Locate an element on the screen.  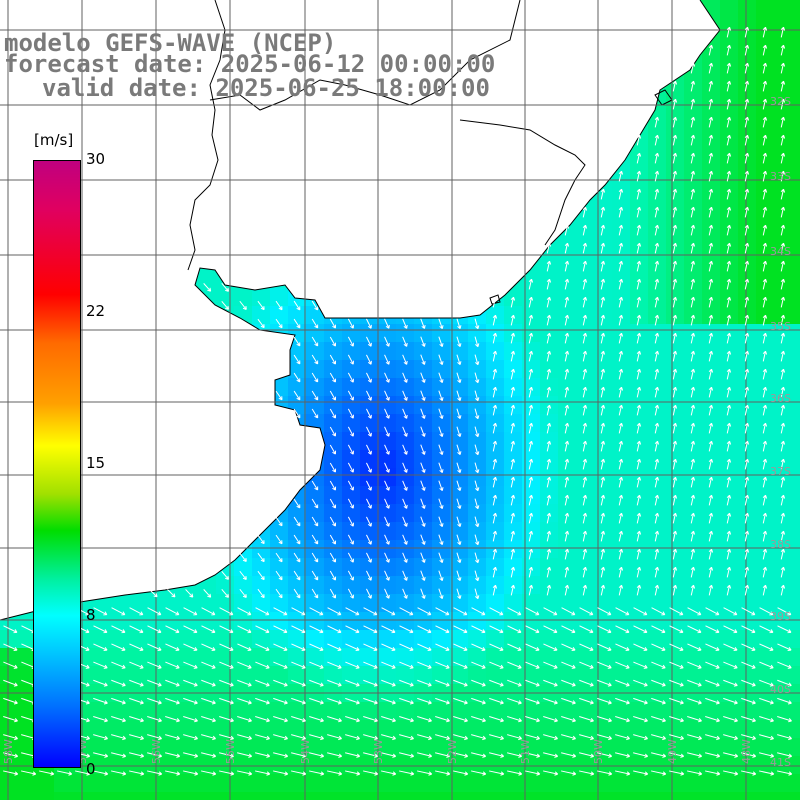
colorbar-unit-label: [m/s] is located at coordinates (54, 140).